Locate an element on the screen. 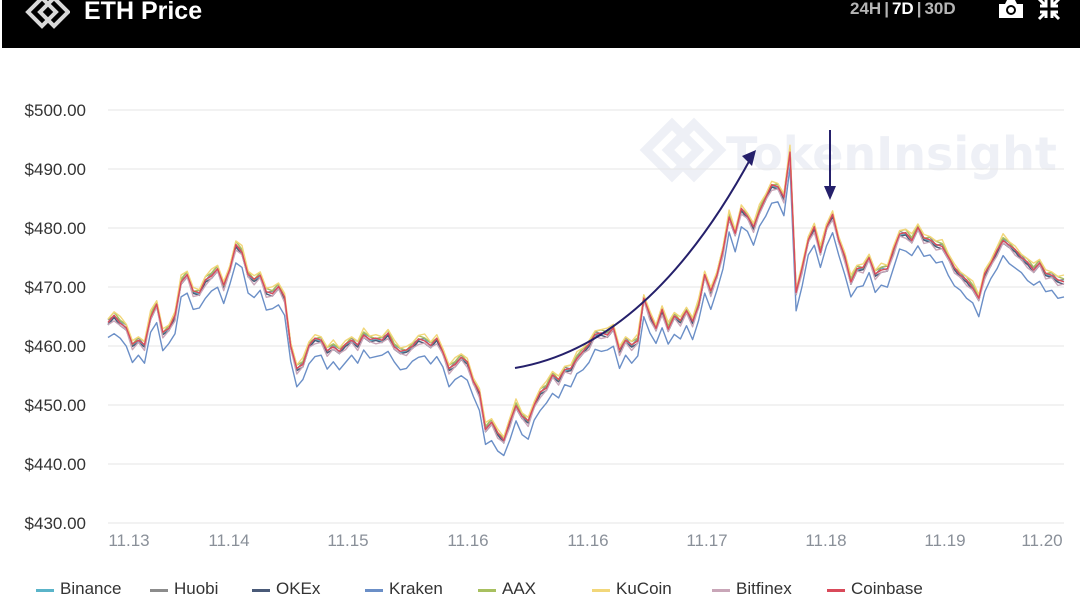  x-tick-label: 11.18 is located at coordinates (825, 540).